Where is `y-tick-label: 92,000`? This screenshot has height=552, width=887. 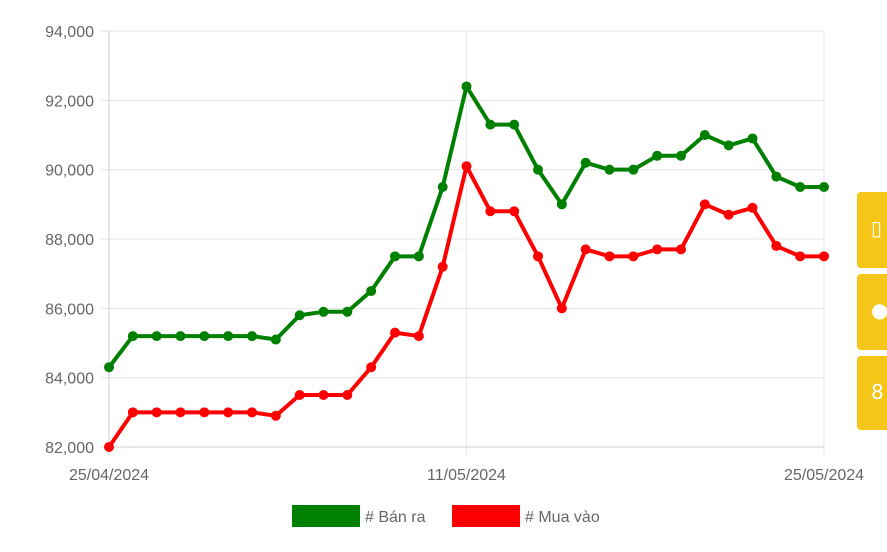 y-tick-label: 92,000 is located at coordinates (69, 101).